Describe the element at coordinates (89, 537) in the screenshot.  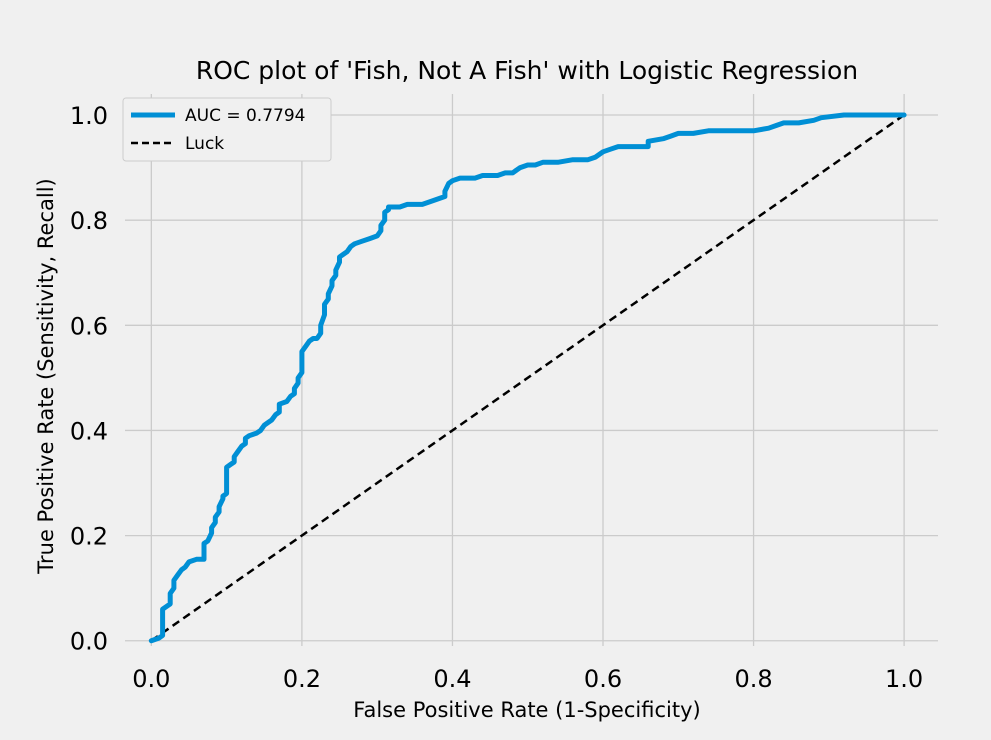
I see `y-tick-label-1: 0.2` at that location.